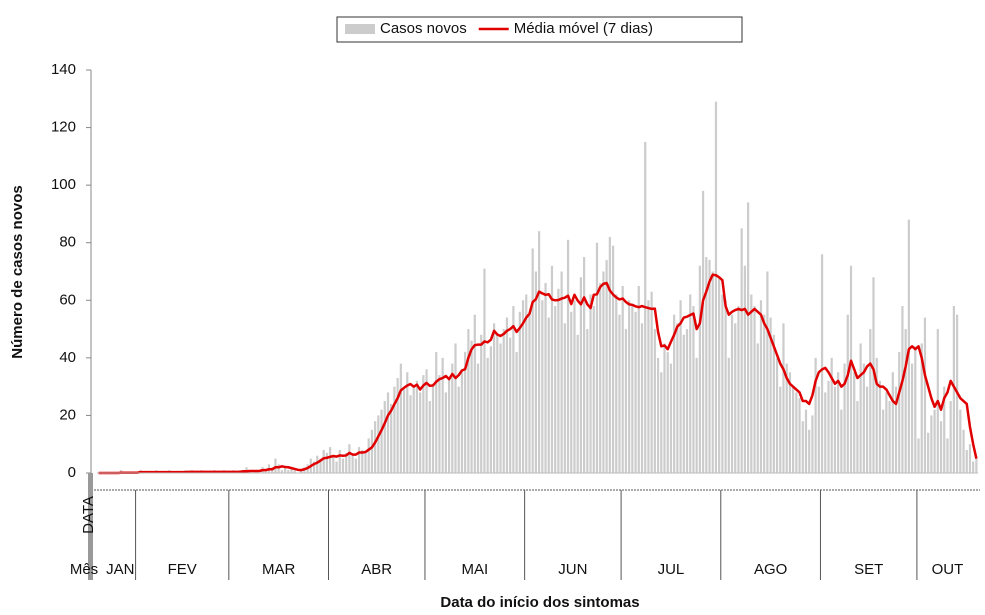  What do you see at coordinates (948, 569) in the screenshot?
I see `x-tick-label: OUT` at bounding box center [948, 569].